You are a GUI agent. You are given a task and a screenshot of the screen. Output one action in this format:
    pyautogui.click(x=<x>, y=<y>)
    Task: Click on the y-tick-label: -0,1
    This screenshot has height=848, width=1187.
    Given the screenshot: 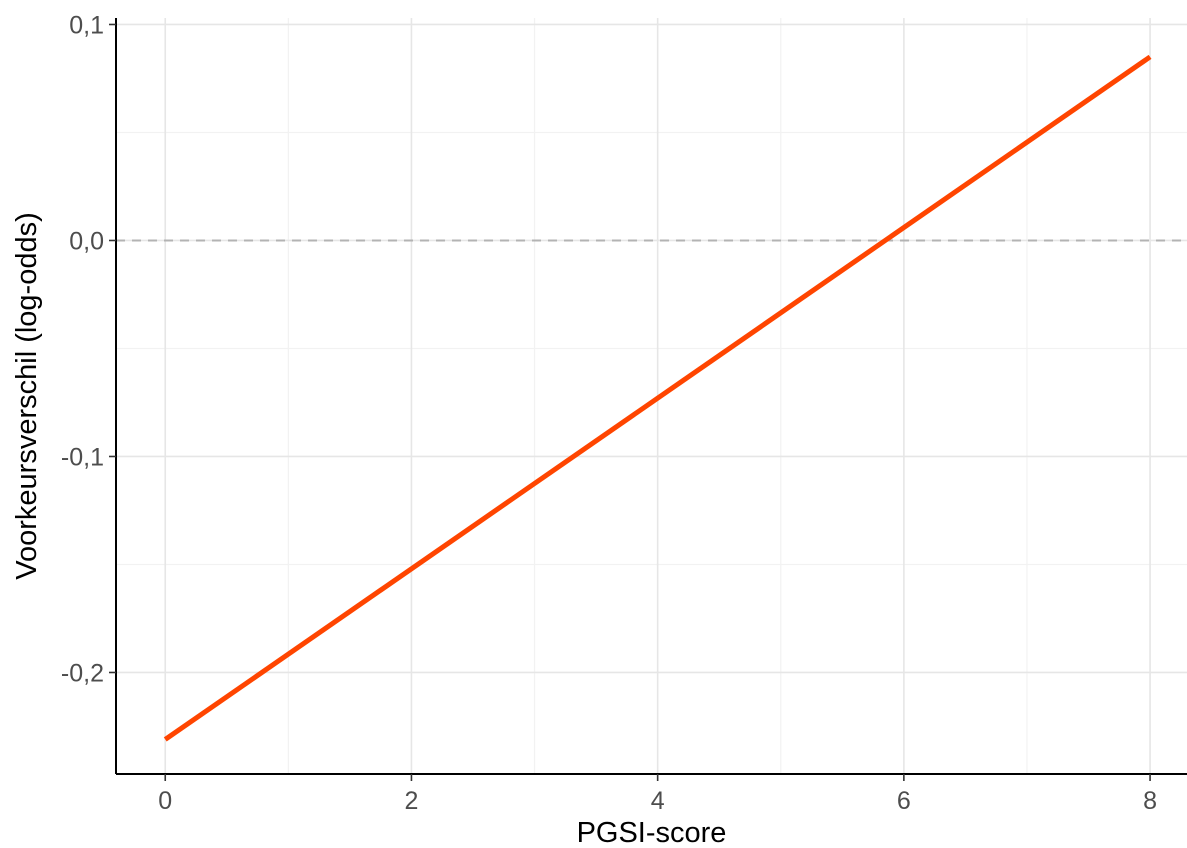 What is the action you would take?
    pyautogui.click(x=82, y=457)
    